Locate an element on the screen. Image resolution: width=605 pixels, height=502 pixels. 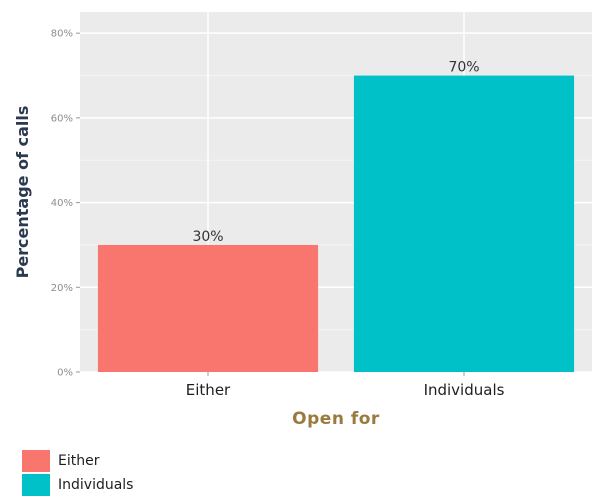
data-label-either: 30% is located at coordinates (207, 237).